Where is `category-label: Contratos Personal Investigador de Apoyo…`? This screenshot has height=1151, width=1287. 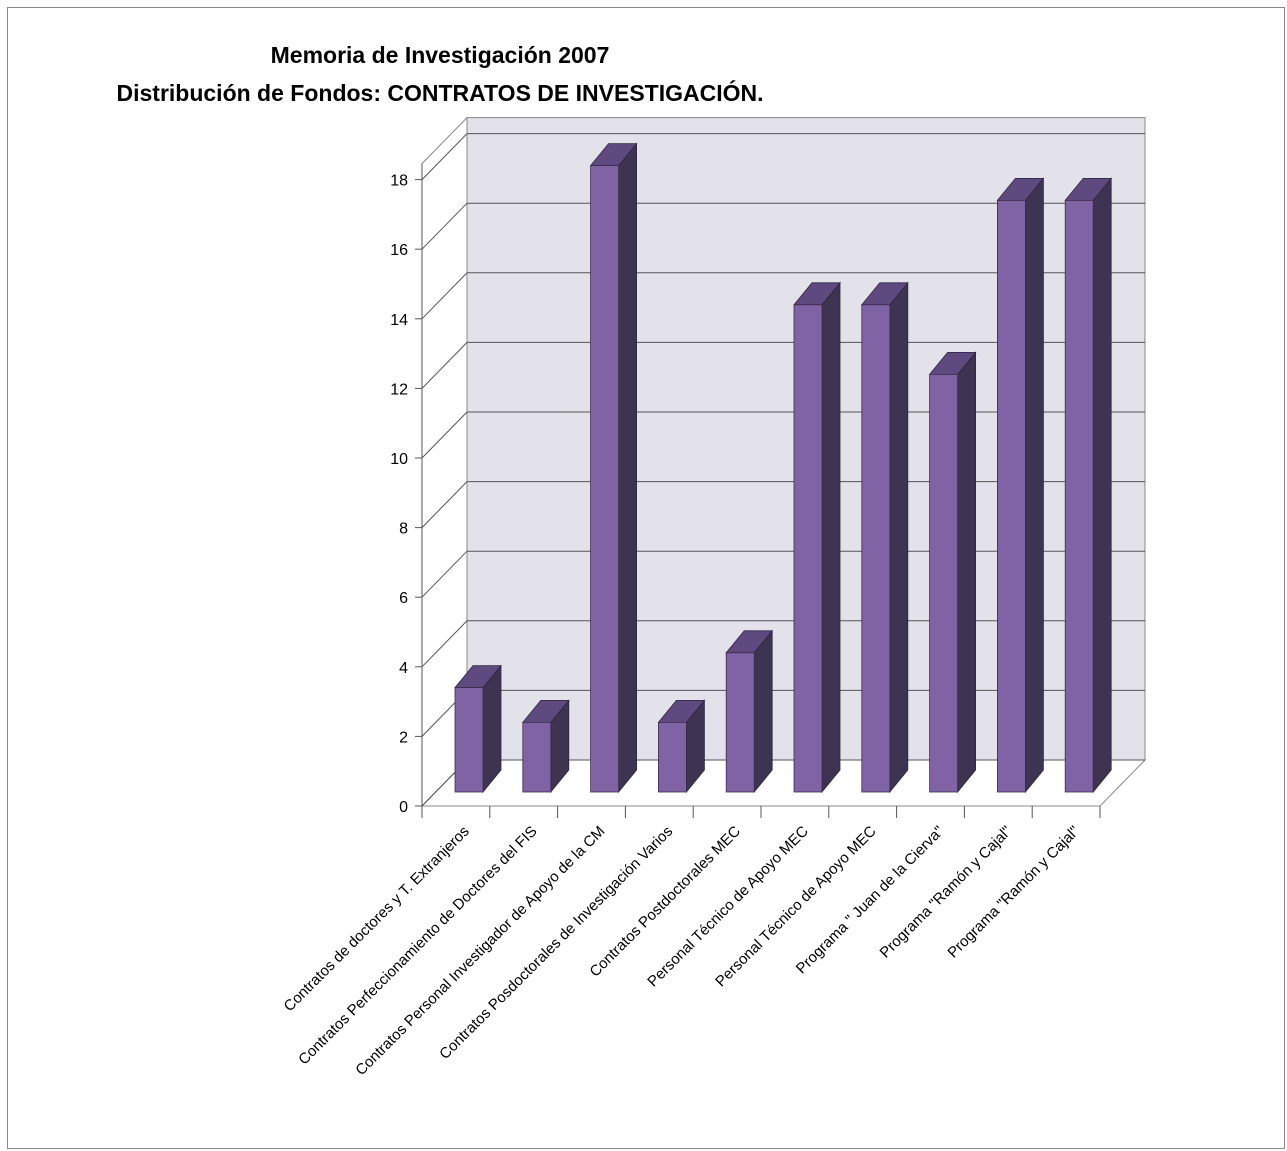 category-label: Contratos Personal Investigador de Apoyo… is located at coordinates (480, 951).